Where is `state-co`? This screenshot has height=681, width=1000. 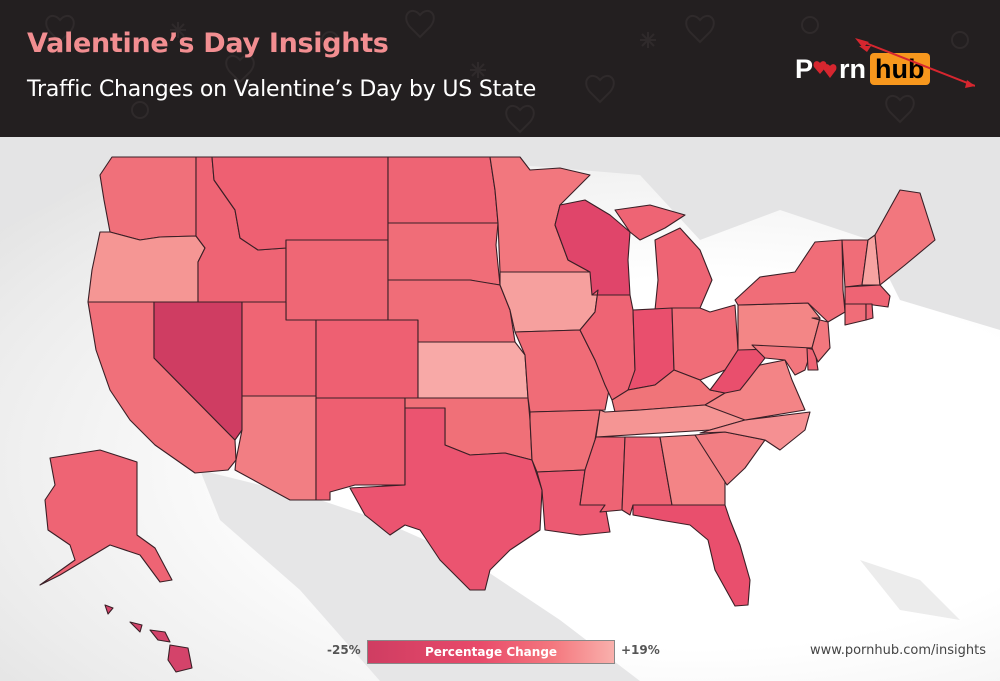 state-co is located at coordinates (367, 359).